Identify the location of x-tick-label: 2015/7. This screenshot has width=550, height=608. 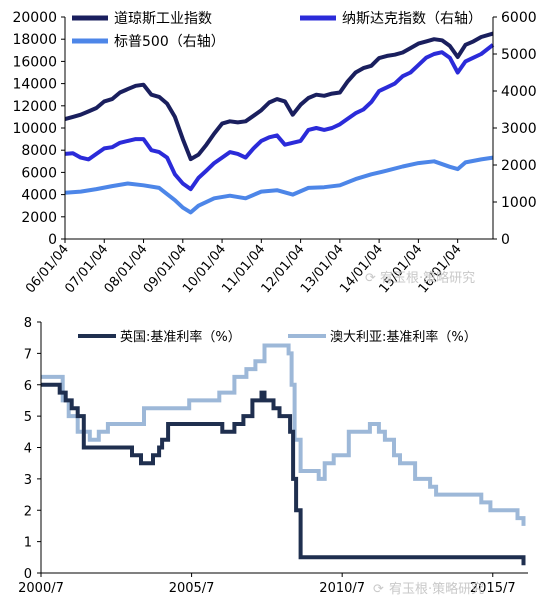
(493, 588).